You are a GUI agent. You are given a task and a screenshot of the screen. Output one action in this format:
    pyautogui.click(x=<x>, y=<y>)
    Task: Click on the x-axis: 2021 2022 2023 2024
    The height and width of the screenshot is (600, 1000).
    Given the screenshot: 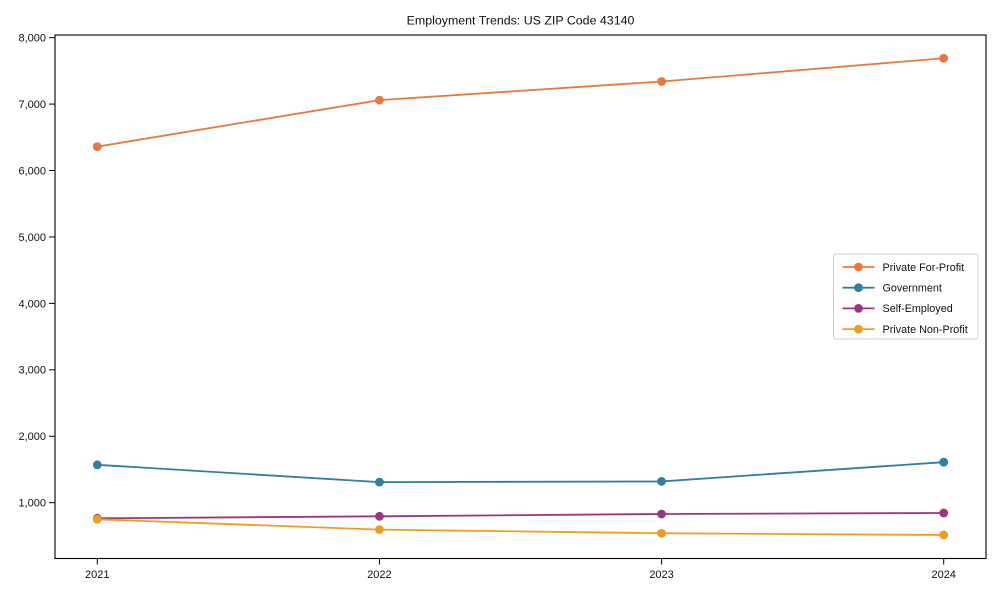 What is the action you would take?
    pyautogui.click(x=520, y=569)
    